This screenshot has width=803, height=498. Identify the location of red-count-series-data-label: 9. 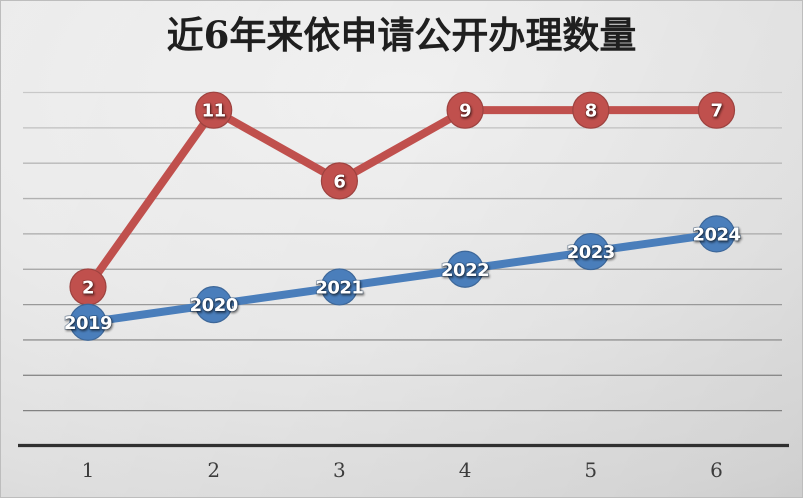
(465, 111).